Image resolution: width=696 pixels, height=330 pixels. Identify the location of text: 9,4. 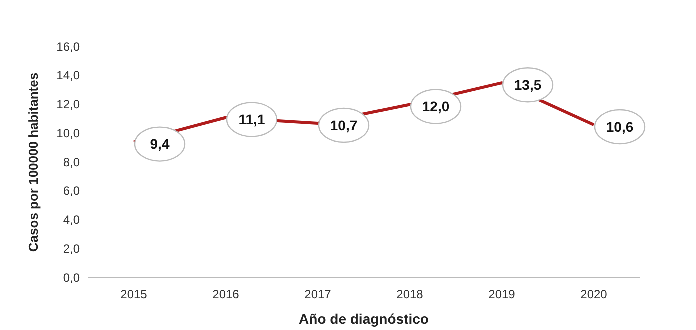
(160, 144).